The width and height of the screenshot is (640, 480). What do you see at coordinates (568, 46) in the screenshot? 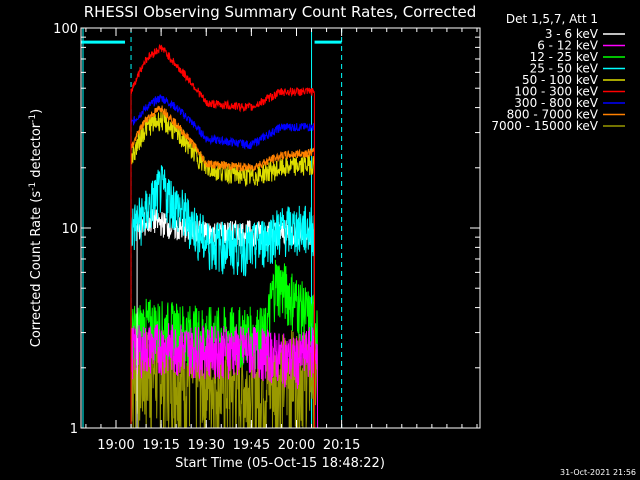
I see `legend-entry-label: 6 - 12 keV` at bounding box center [568, 46].